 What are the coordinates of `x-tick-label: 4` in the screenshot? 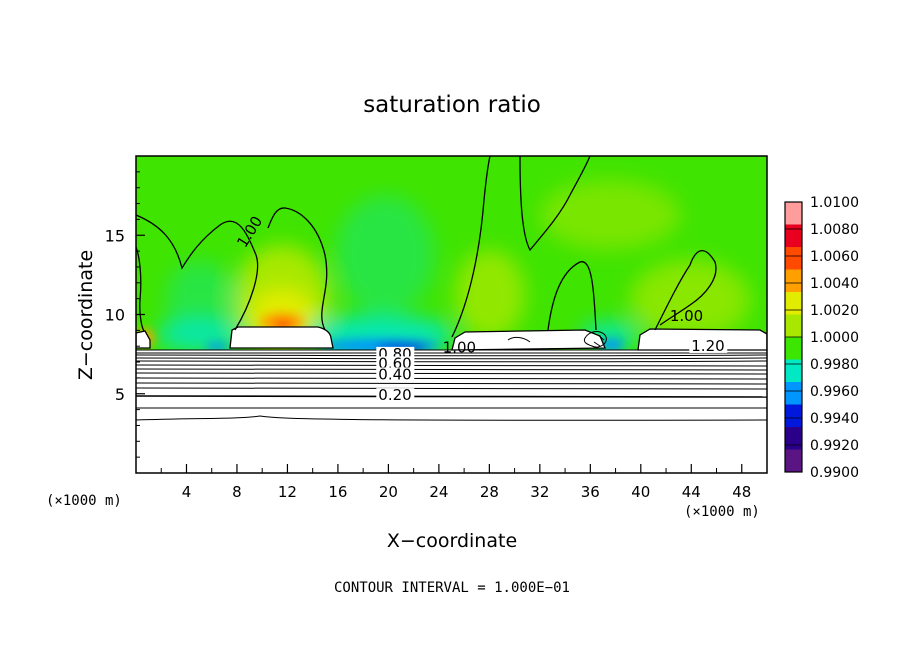 It's located at (187, 492).